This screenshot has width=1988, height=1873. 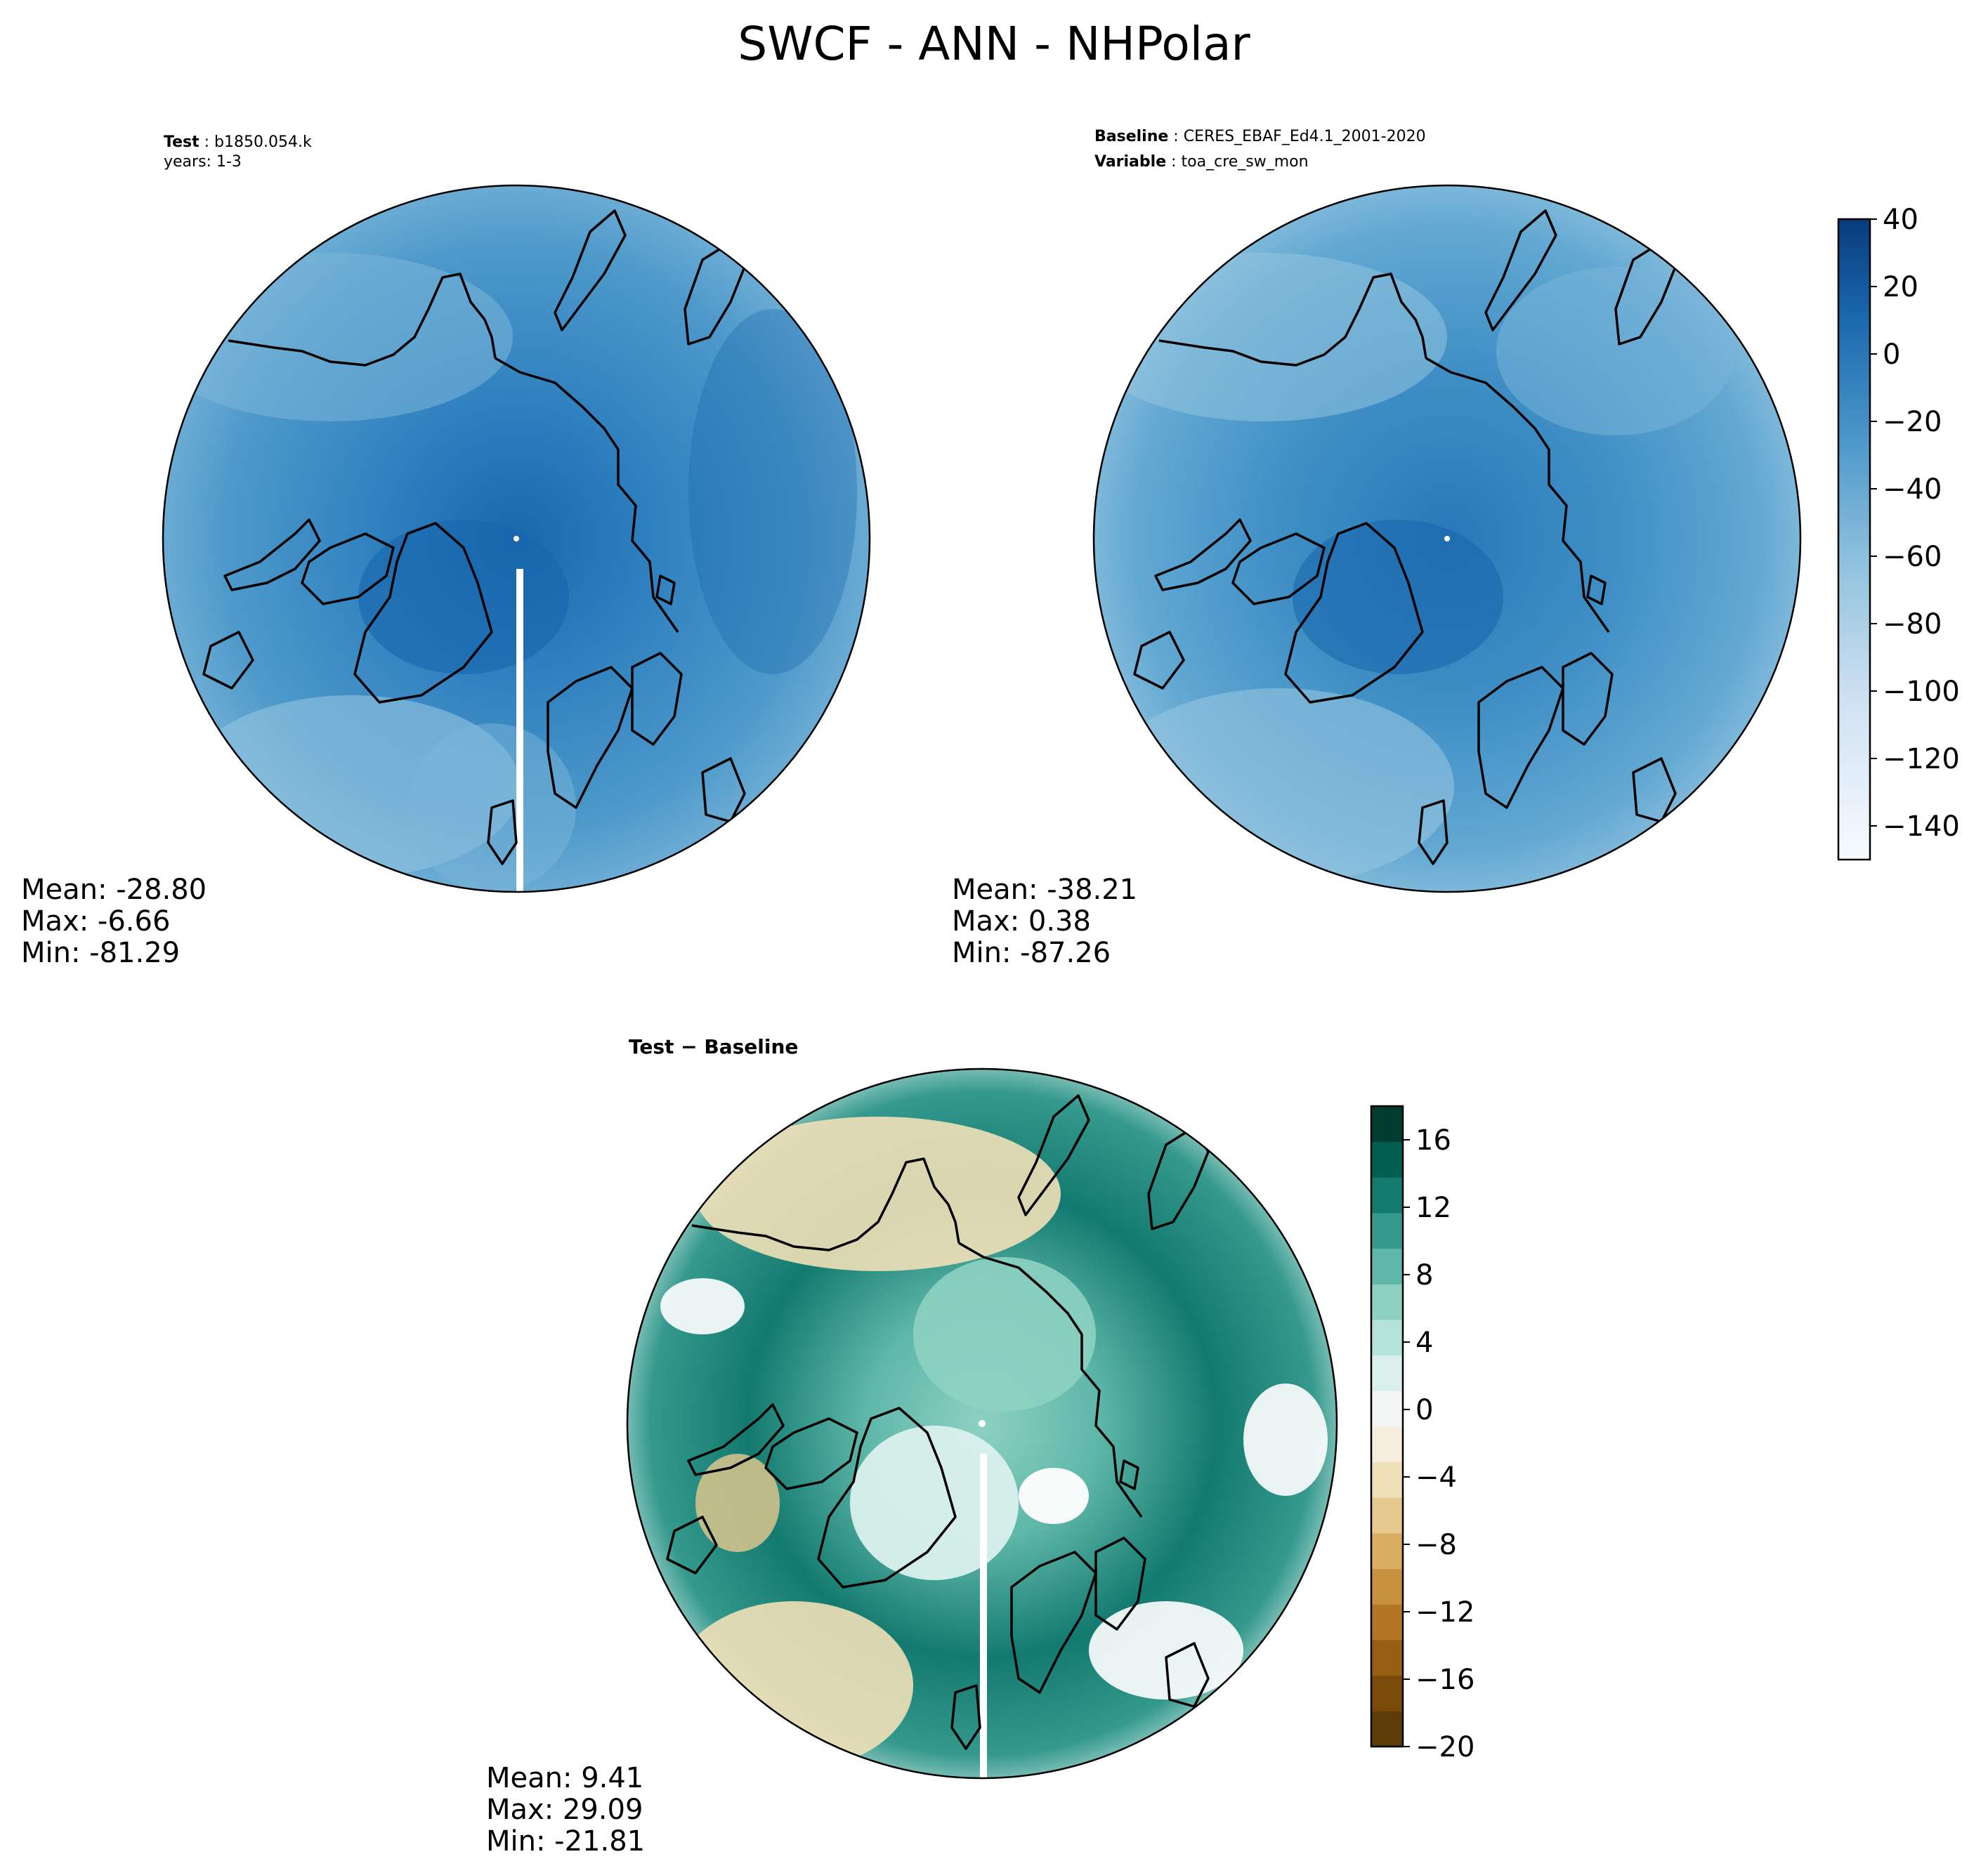 I want to click on colorbar-brbg-tick-label: 12, so click(x=1433, y=1208).